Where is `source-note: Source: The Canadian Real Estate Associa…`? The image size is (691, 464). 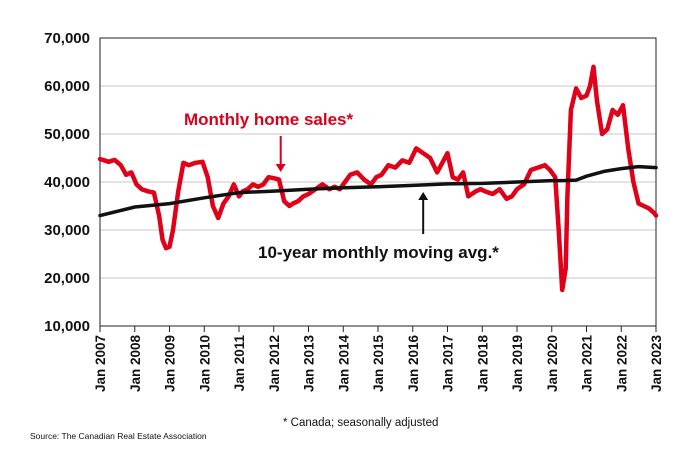 source-note: Source: The Canadian Real Estate Associa… is located at coordinates (118, 436).